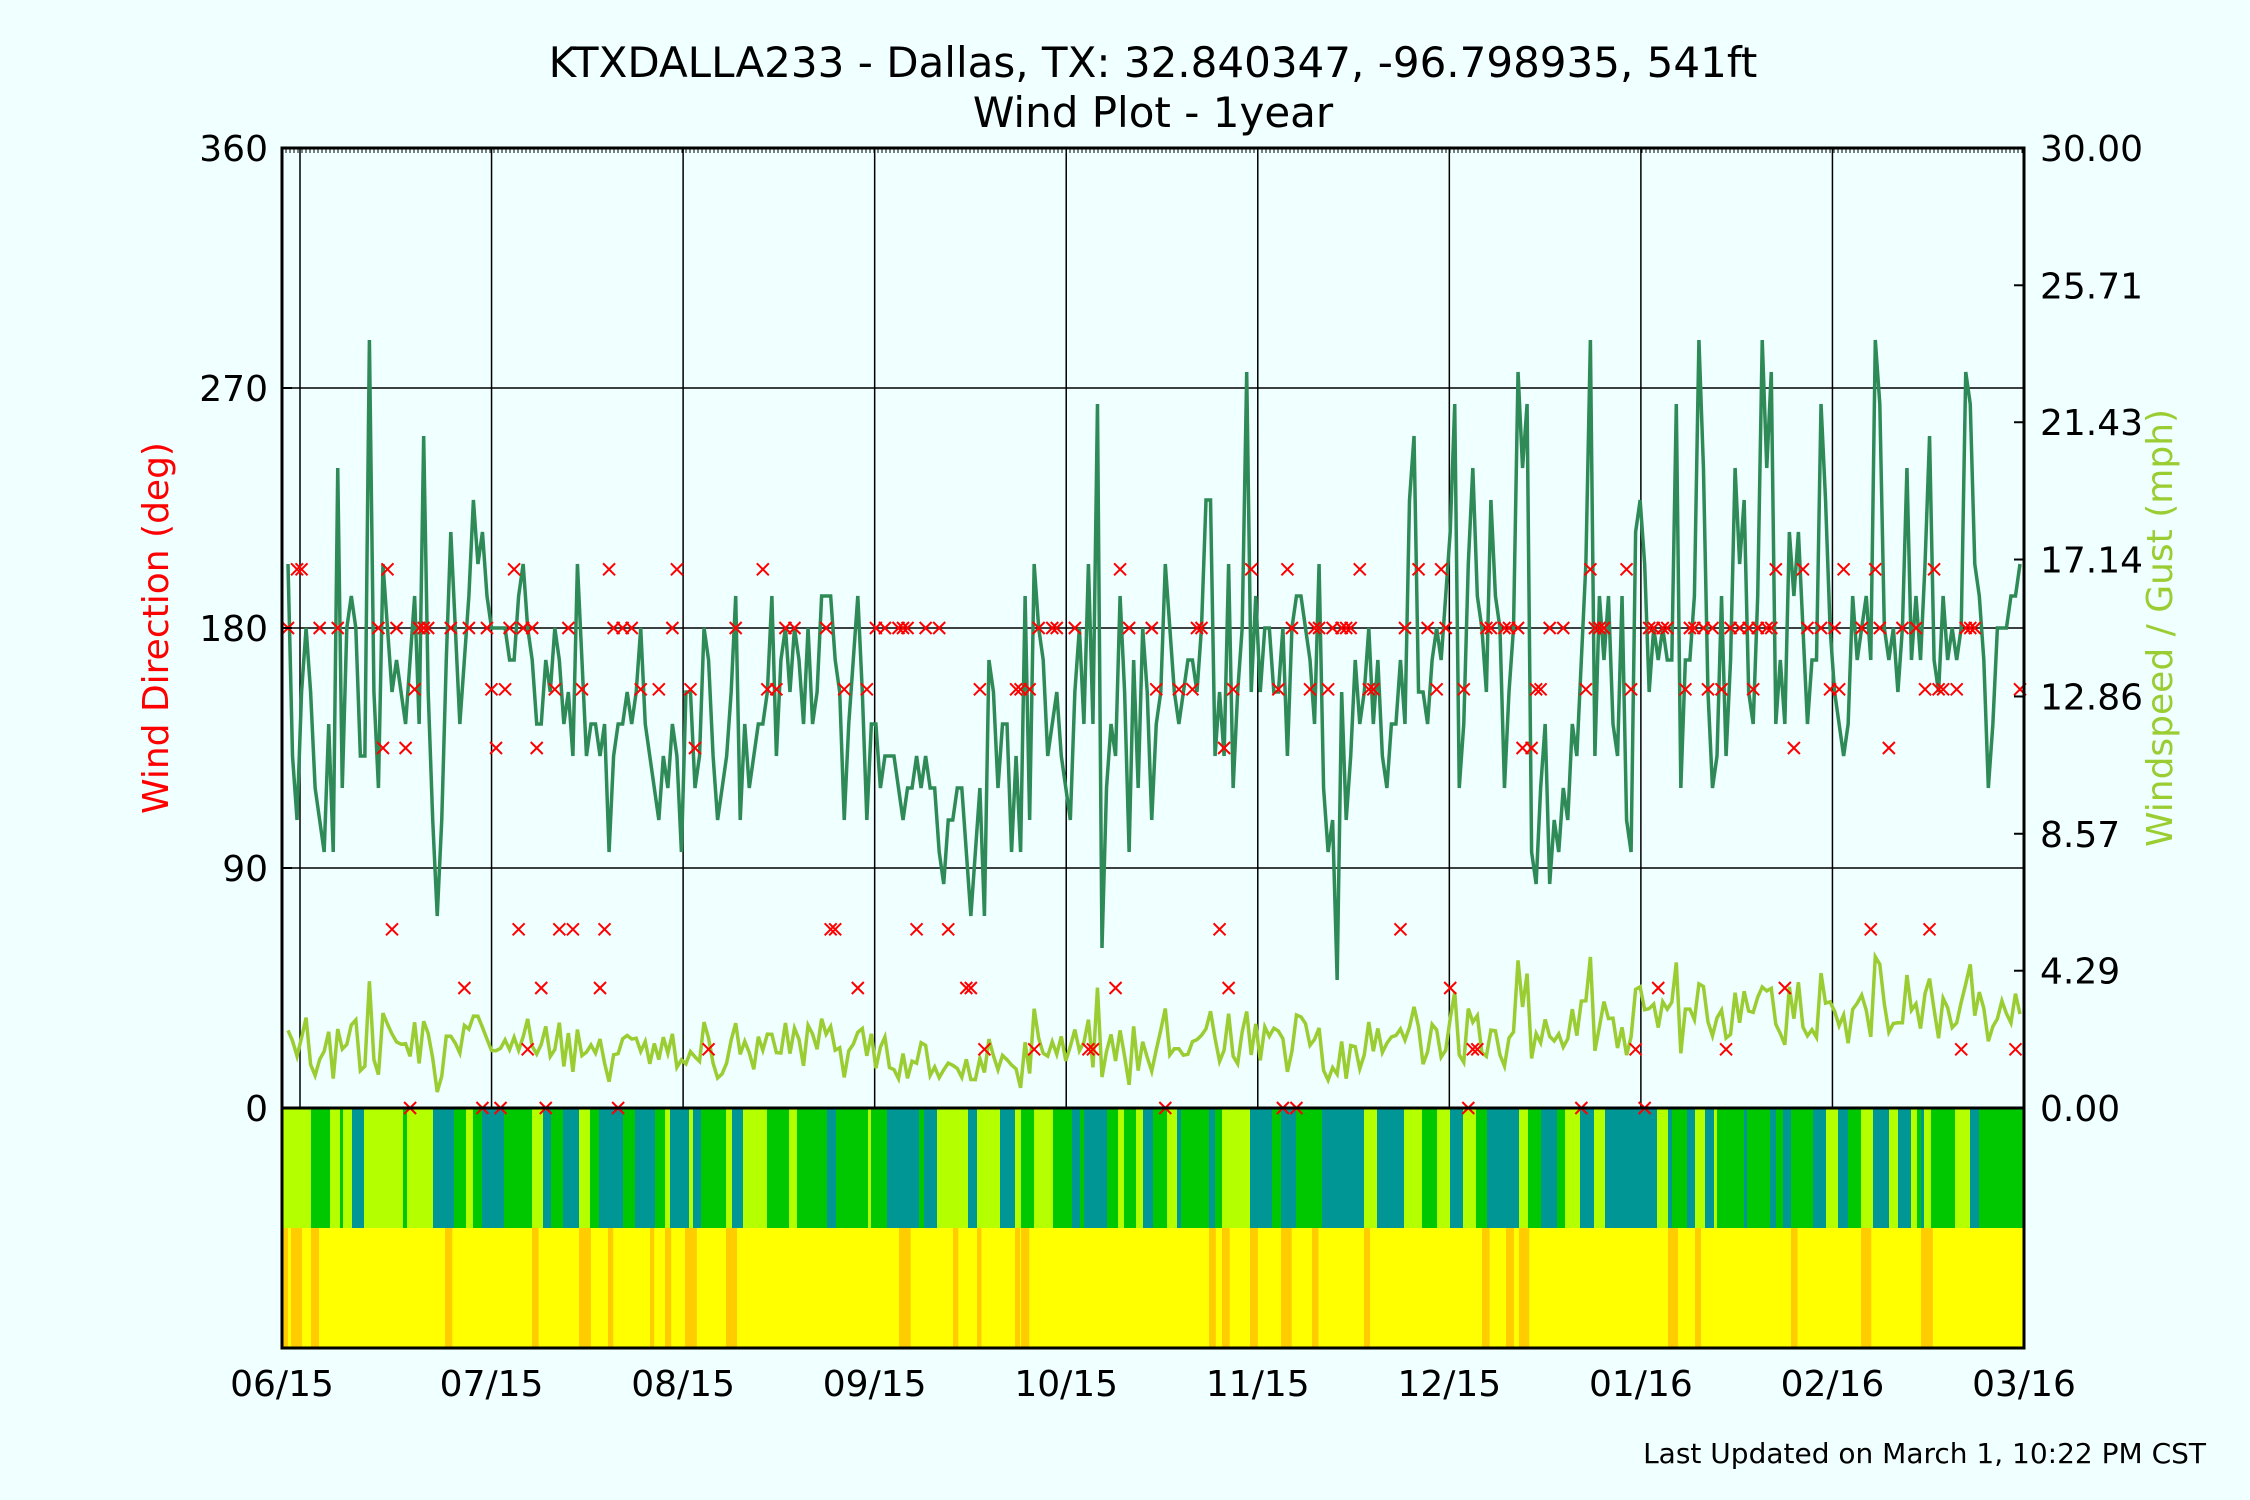  I want to click on x-tick-label: 09/15, so click(875, 1384).